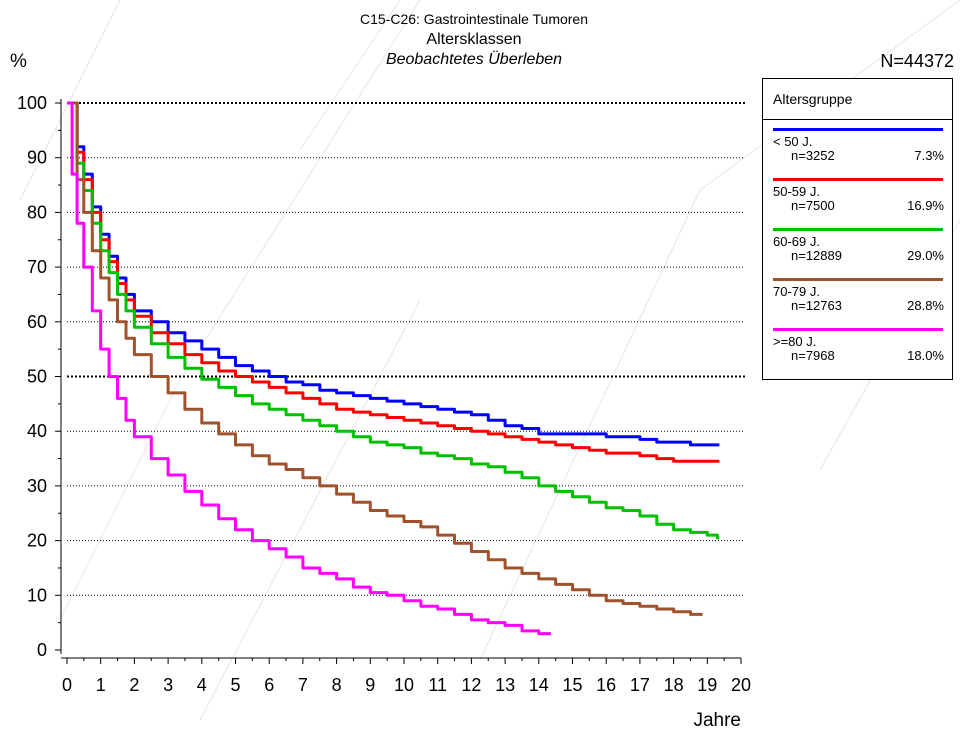  I want to click on legend-entry-count: n=7500, so click(813, 205).